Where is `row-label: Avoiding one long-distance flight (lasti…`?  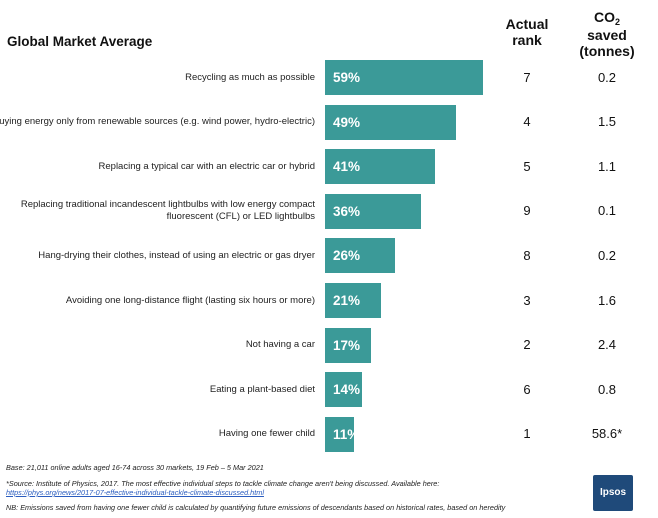 row-label: Avoiding one long-distance flight (lasti… is located at coordinates (190, 300).